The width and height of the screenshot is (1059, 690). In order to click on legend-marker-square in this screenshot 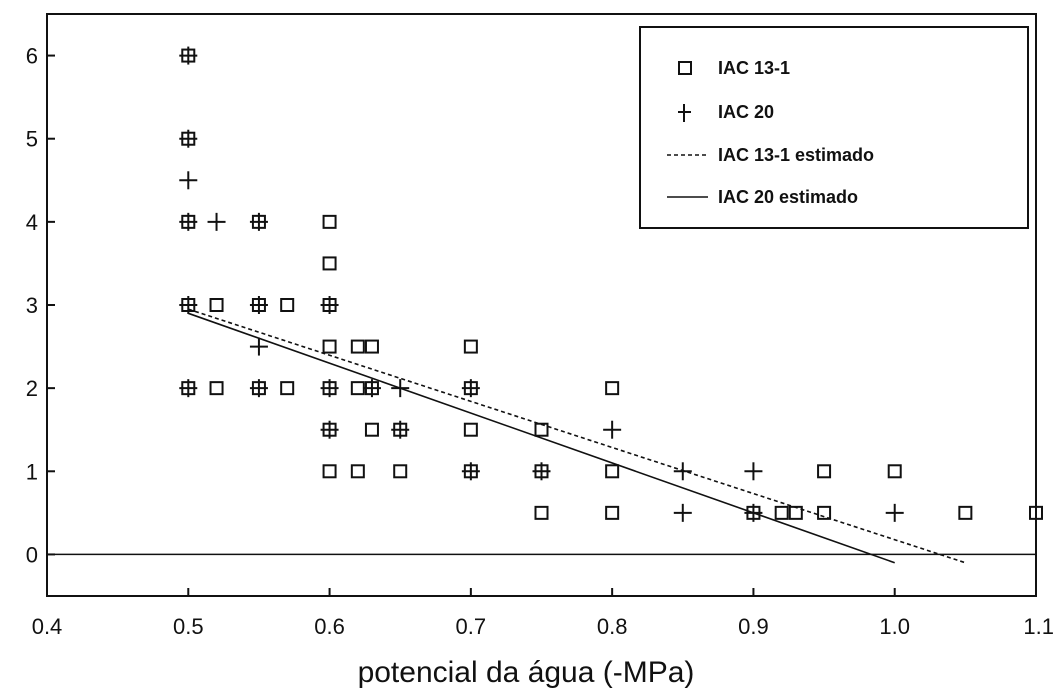, I will do `click(685, 68)`.